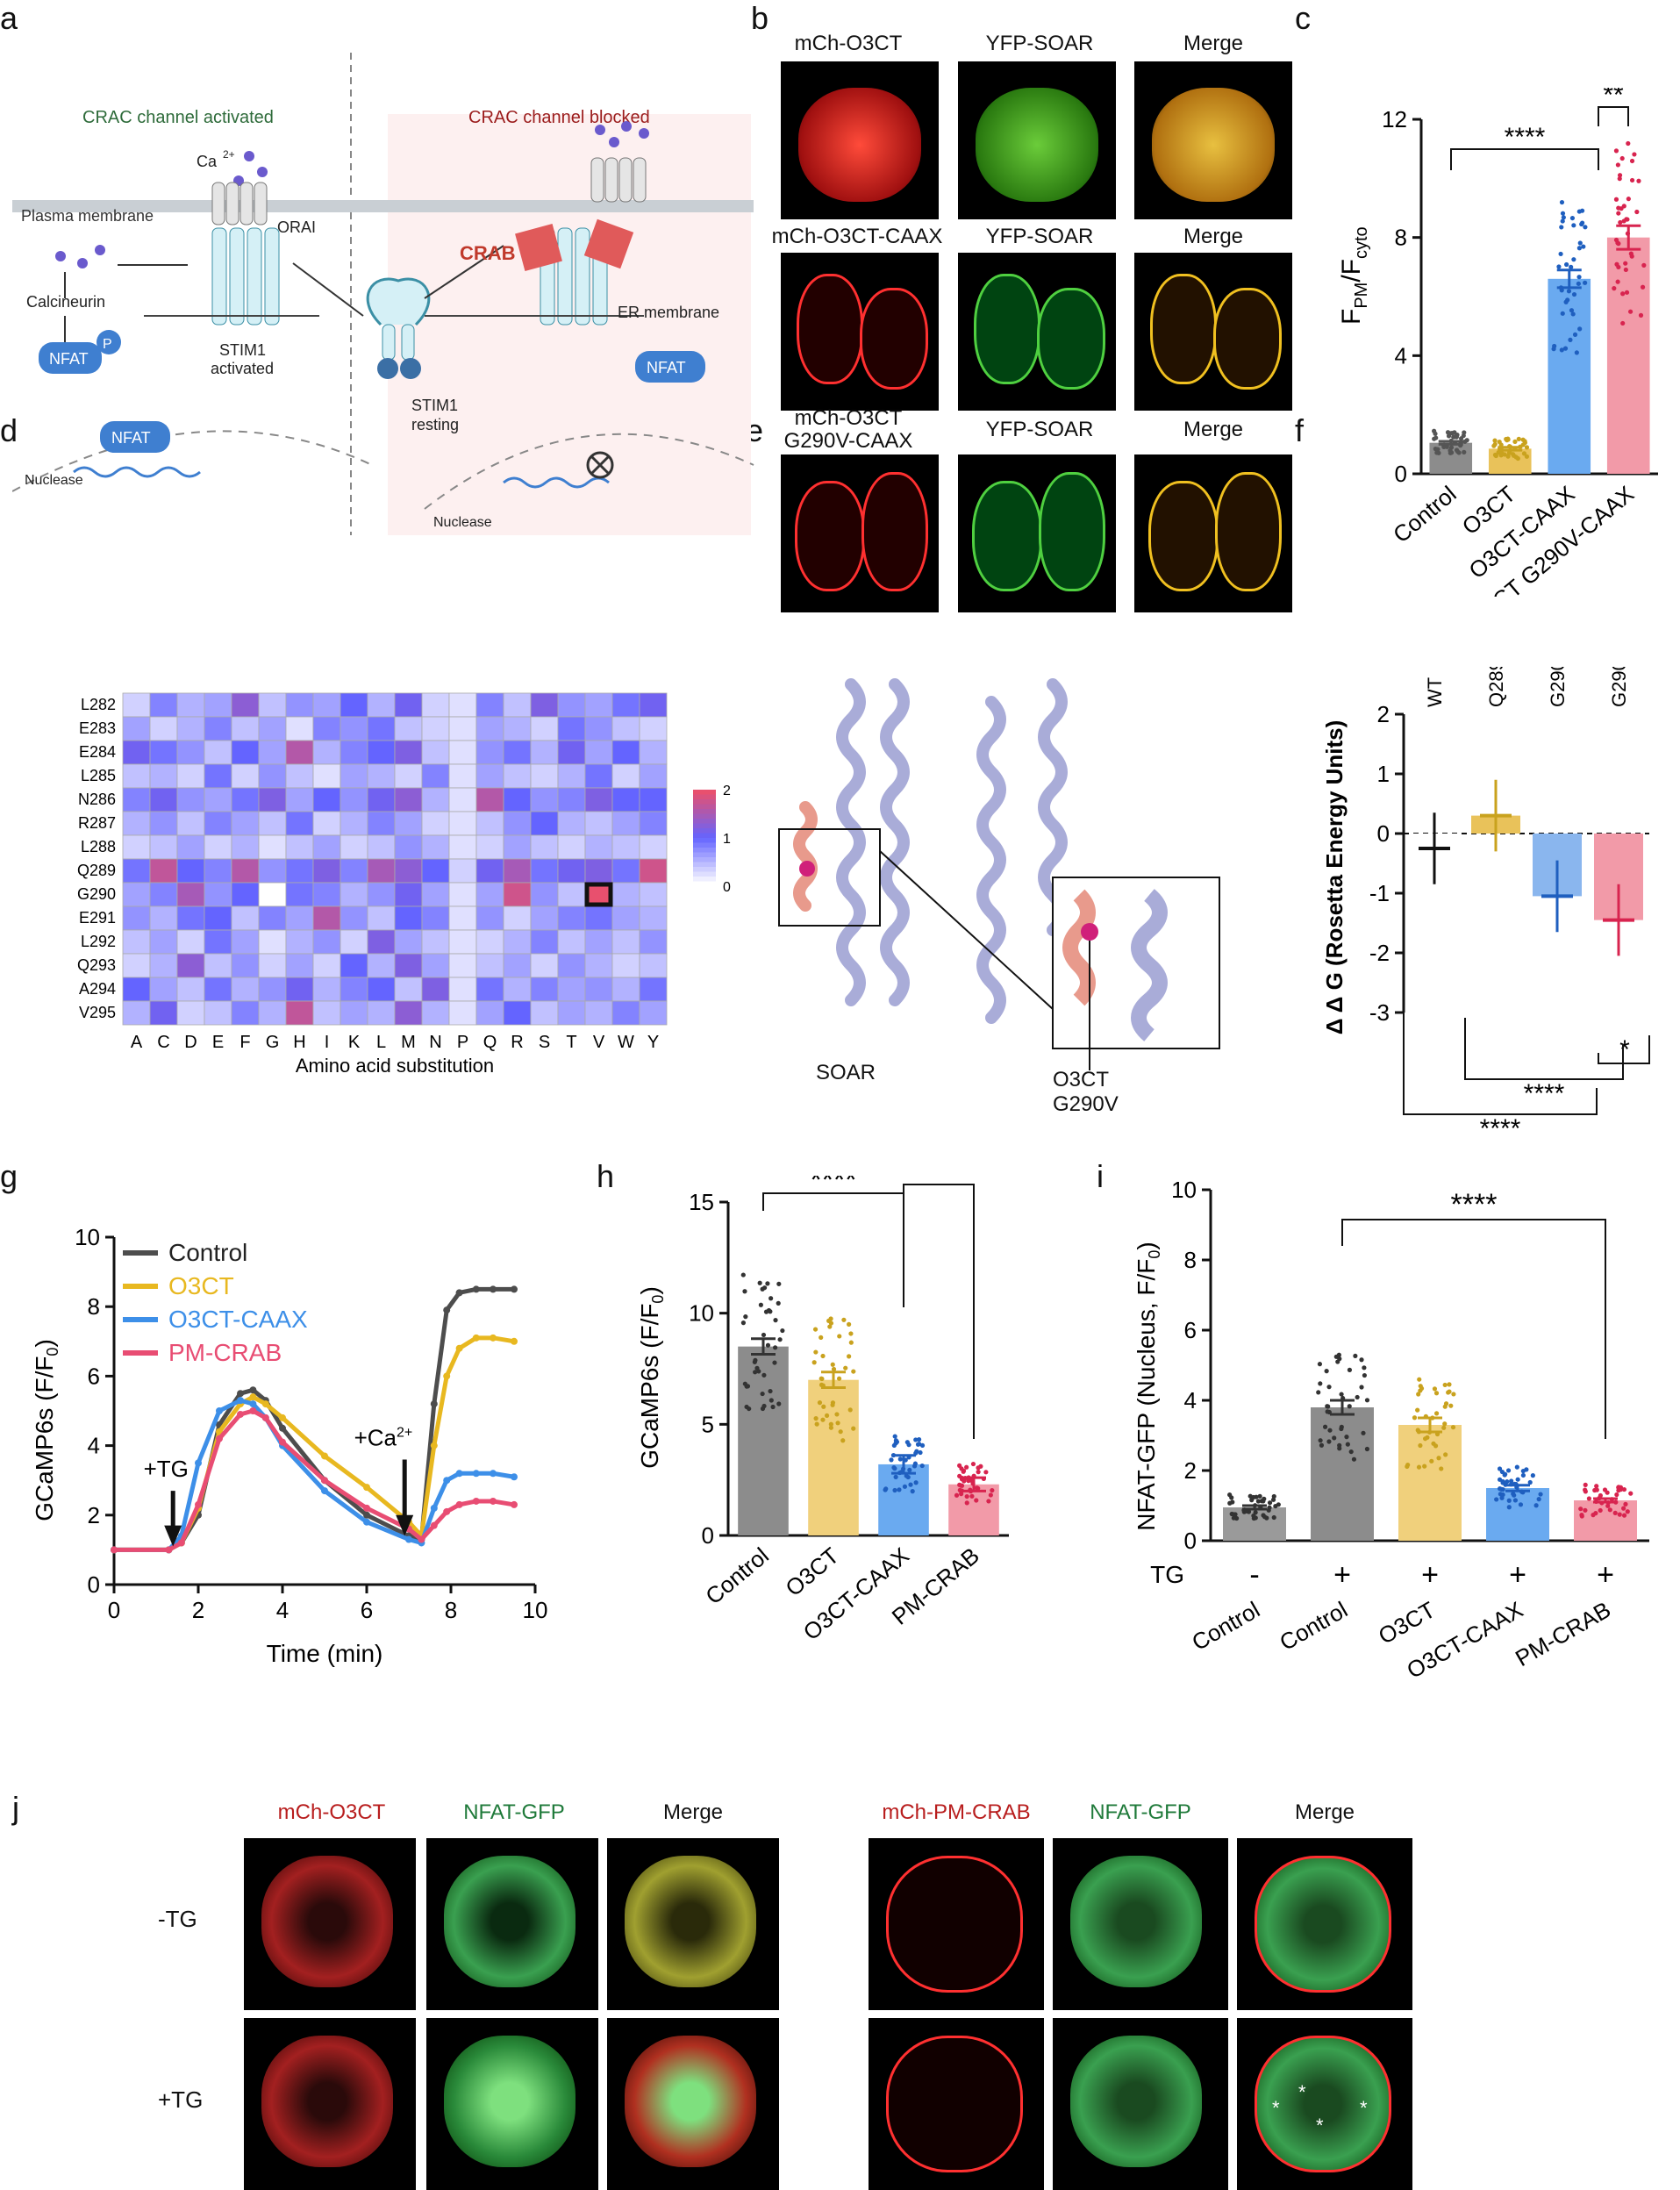 The width and height of the screenshot is (1680, 2190). I want to click on sig-label-2: **, so click(1613, 99).